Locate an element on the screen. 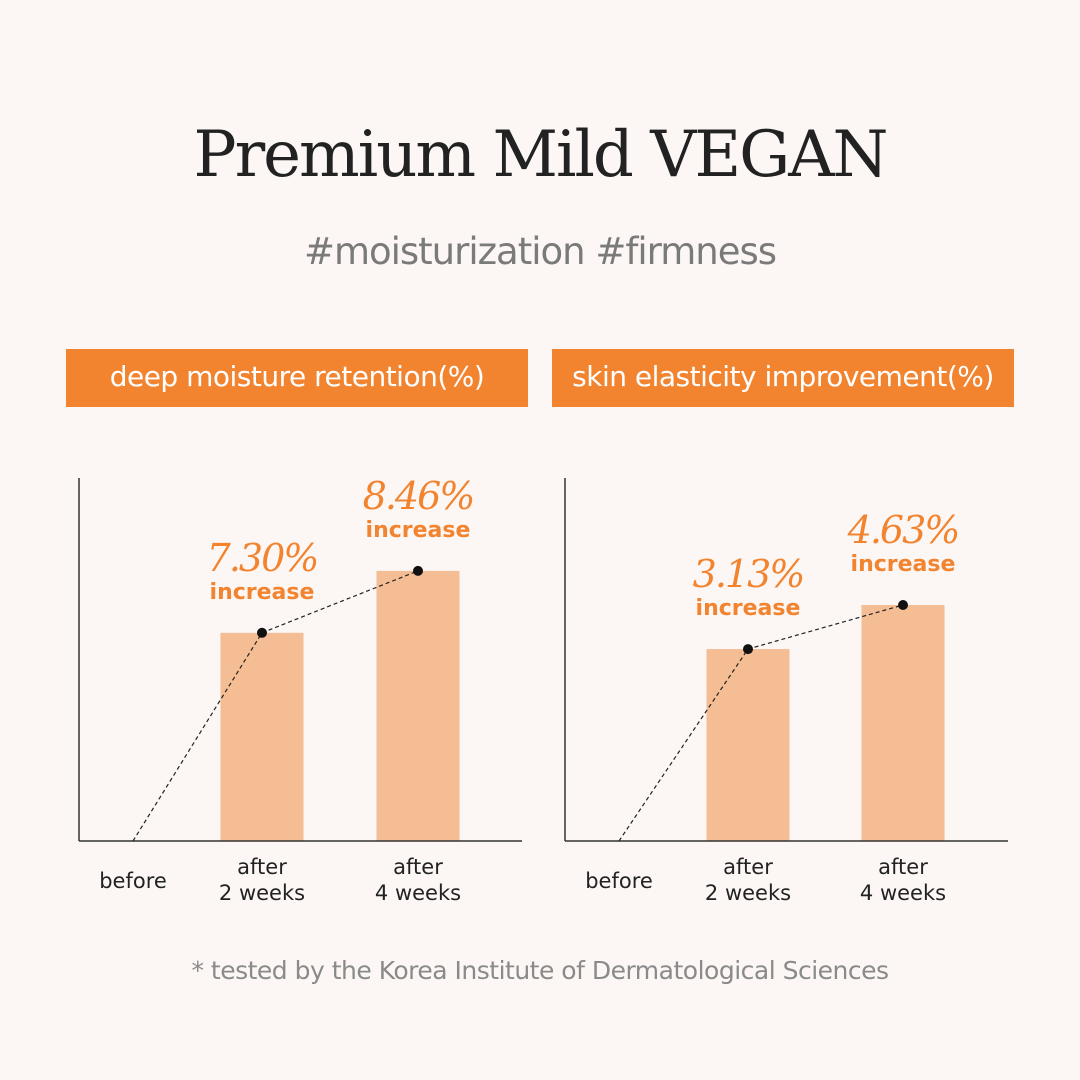 The width and height of the screenshot is (1080, 1080). chart-2-x-tick-1-line-0: after is located at coordinates (748, 867).